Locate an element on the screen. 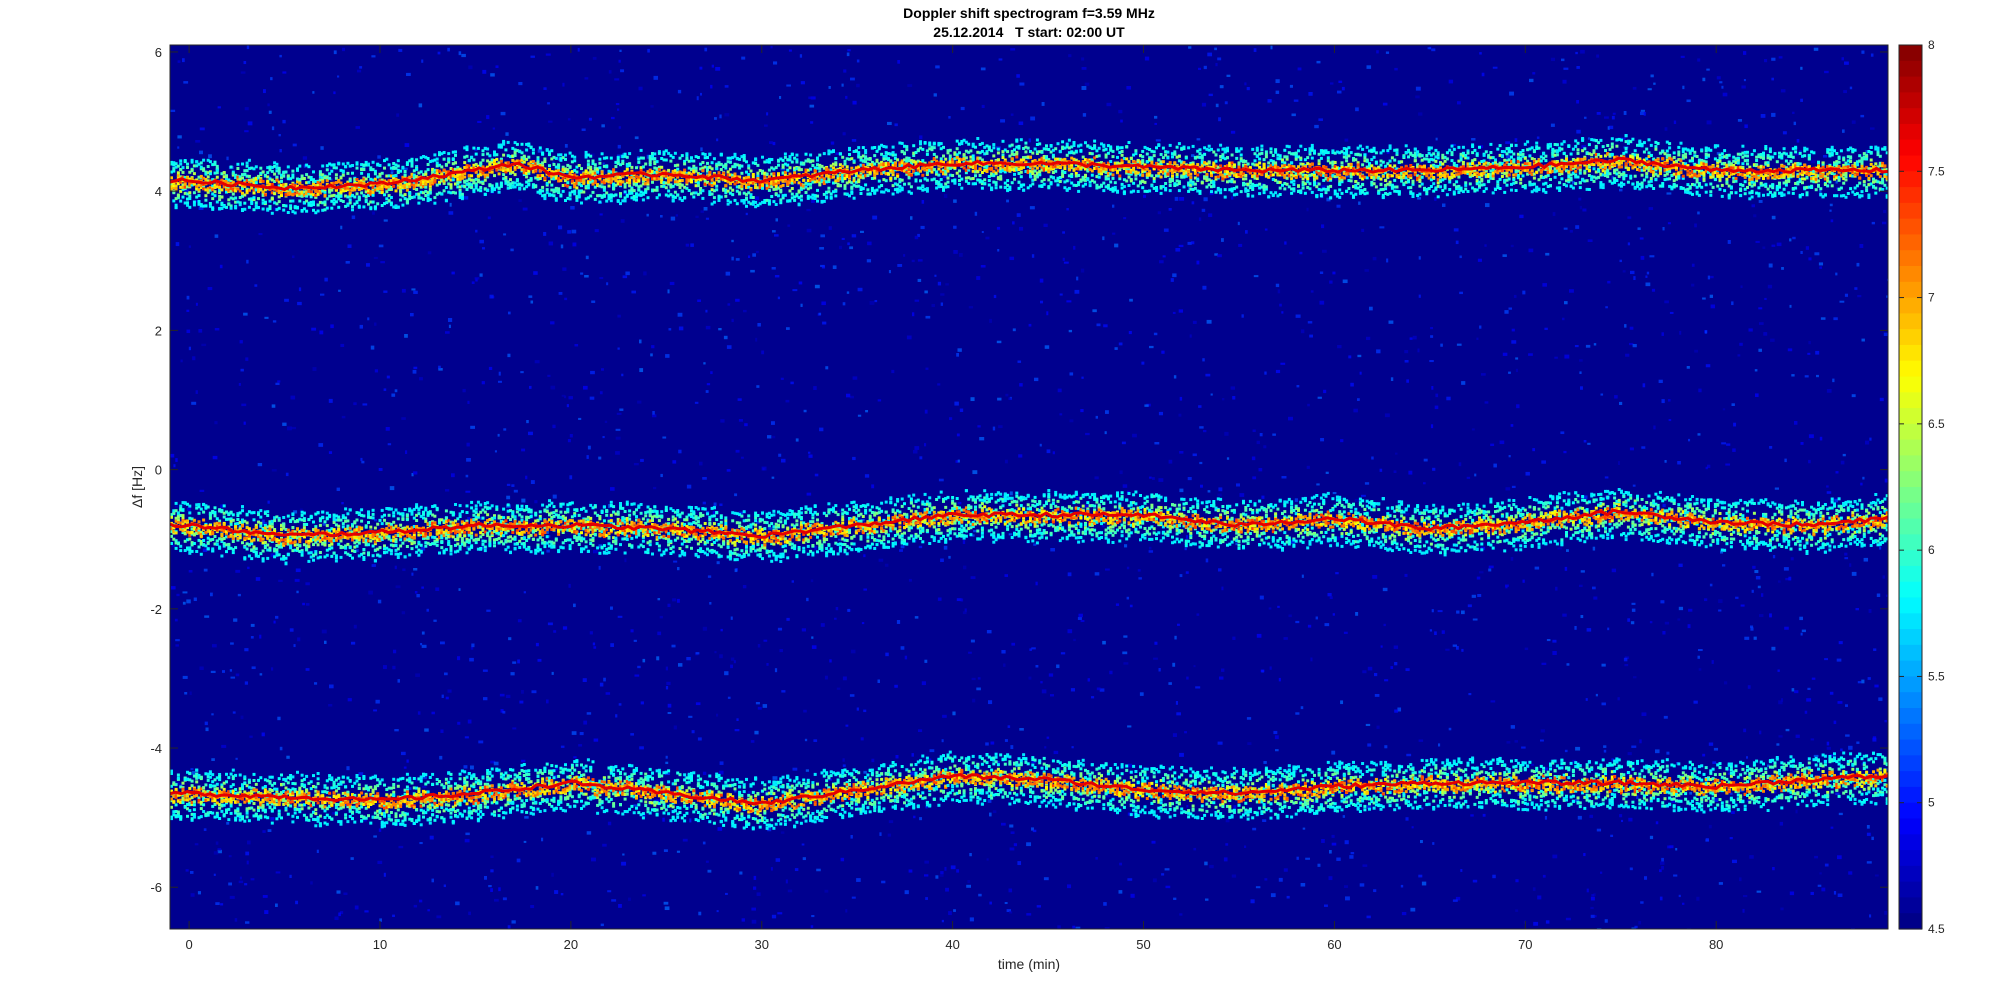  colorbar-tick-label-6: 5 is located at coordinates (1931, 803).